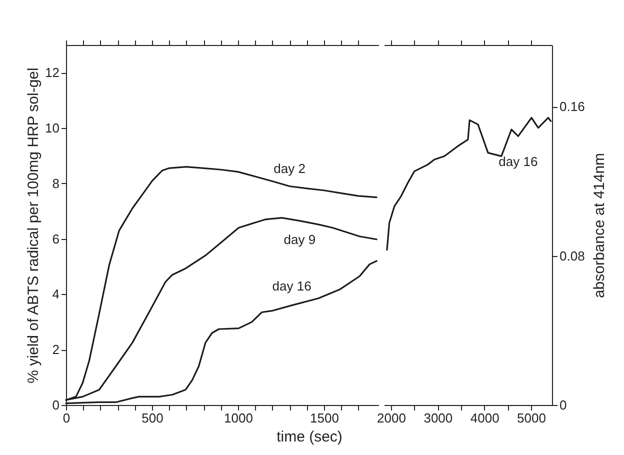 Image resolution: width=624 pixels, height=455 pixels. What do you see at coordinates (391, 418) in the screenshot?
I see `x-tick-label: 2000` at bounding box center [391, 418].